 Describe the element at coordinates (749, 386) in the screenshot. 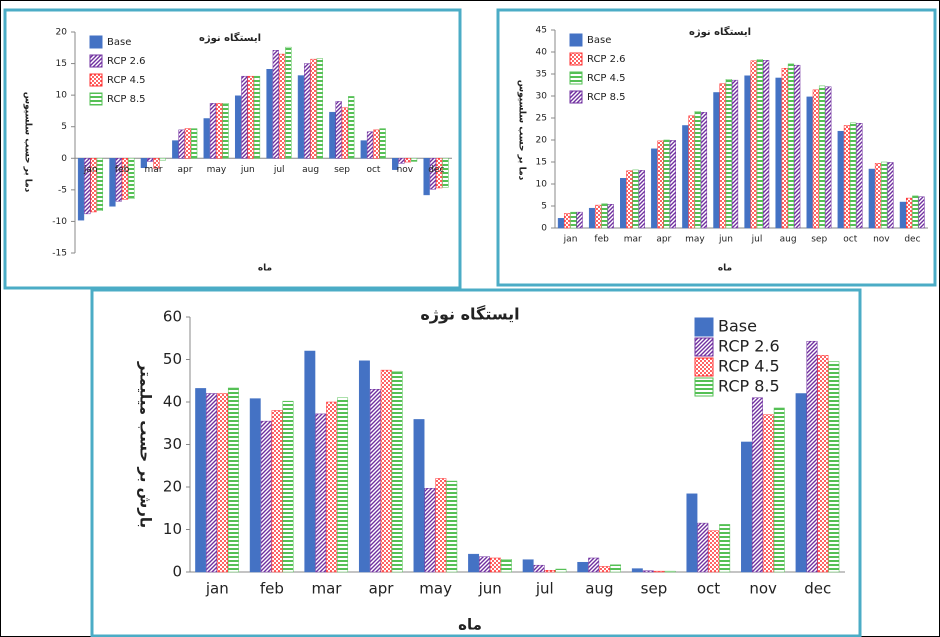

I see `legend-label: RCP 8.5` at that location.